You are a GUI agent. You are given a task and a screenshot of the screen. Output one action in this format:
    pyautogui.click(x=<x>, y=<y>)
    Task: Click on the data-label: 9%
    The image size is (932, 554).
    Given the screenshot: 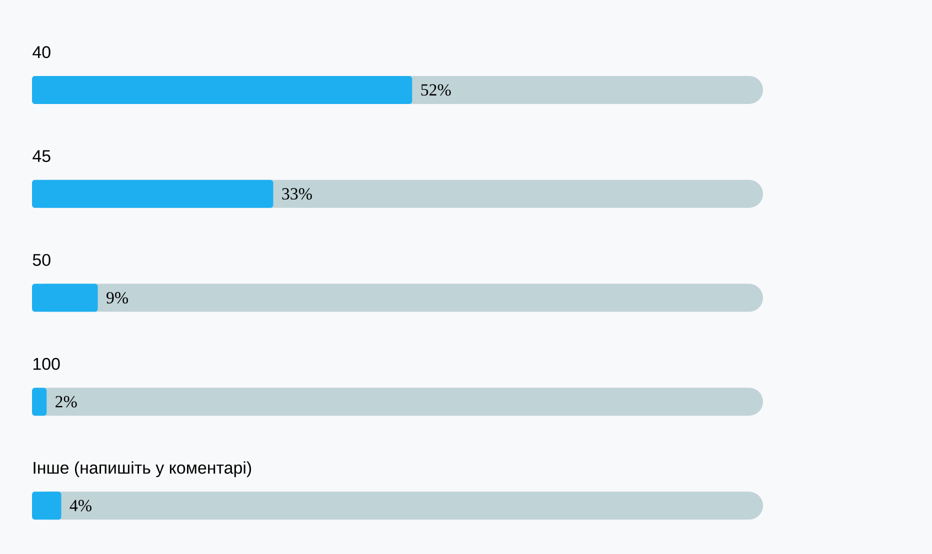 What is the action you would take?
    pyautogui.click(x=117, y=298)
    